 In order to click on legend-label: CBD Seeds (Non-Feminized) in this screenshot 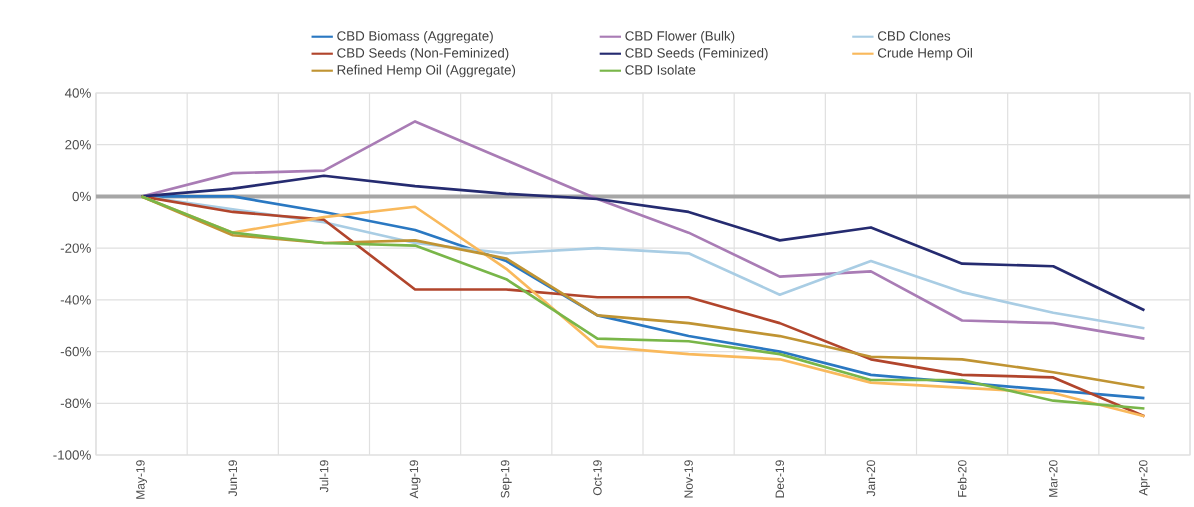, I will do `click(423, 54)`.